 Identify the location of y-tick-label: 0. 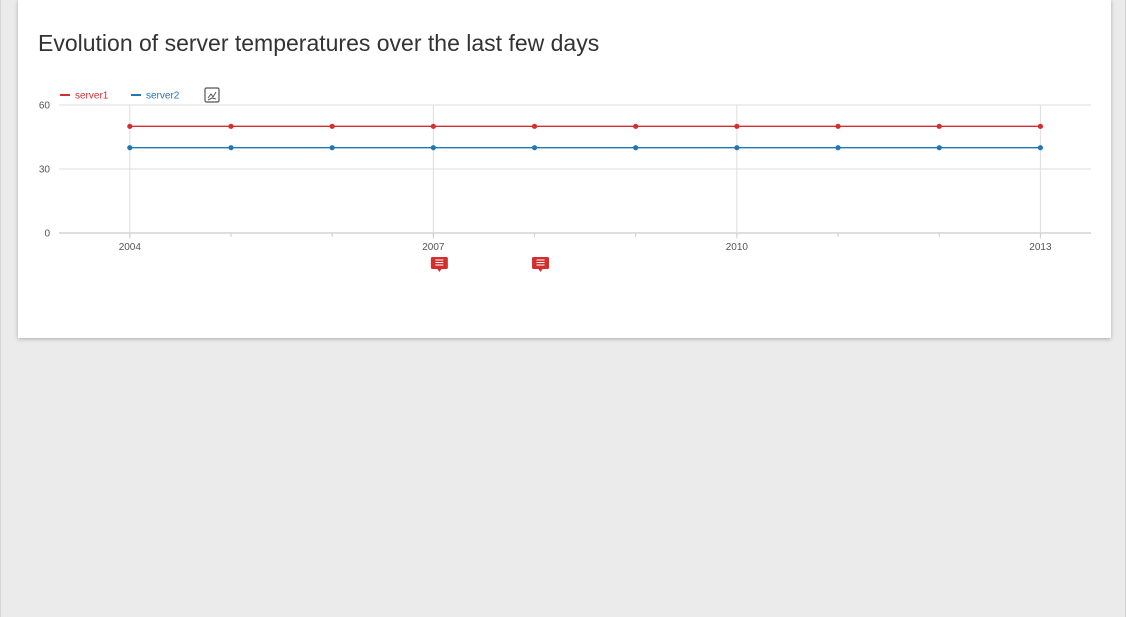
(47, 234).